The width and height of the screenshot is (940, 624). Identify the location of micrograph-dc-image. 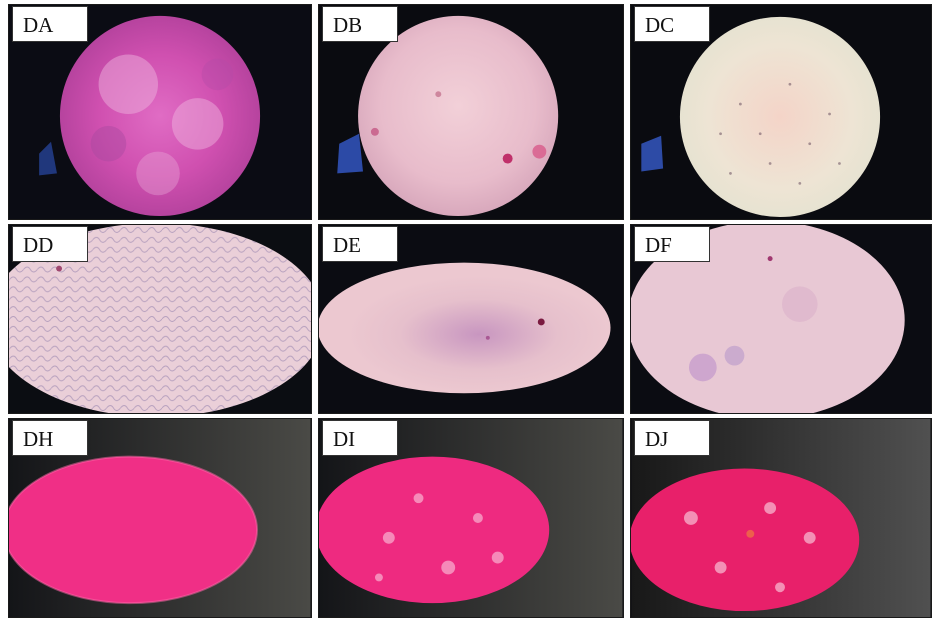
(781, 112).